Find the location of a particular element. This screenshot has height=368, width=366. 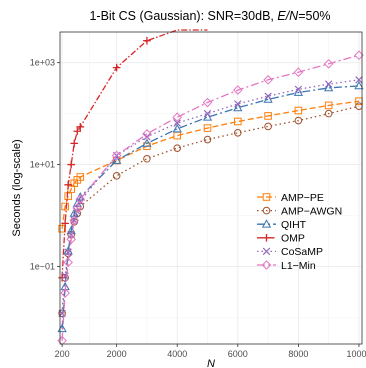

legend-label: CoSaMP is located at coordinates (302, 252).